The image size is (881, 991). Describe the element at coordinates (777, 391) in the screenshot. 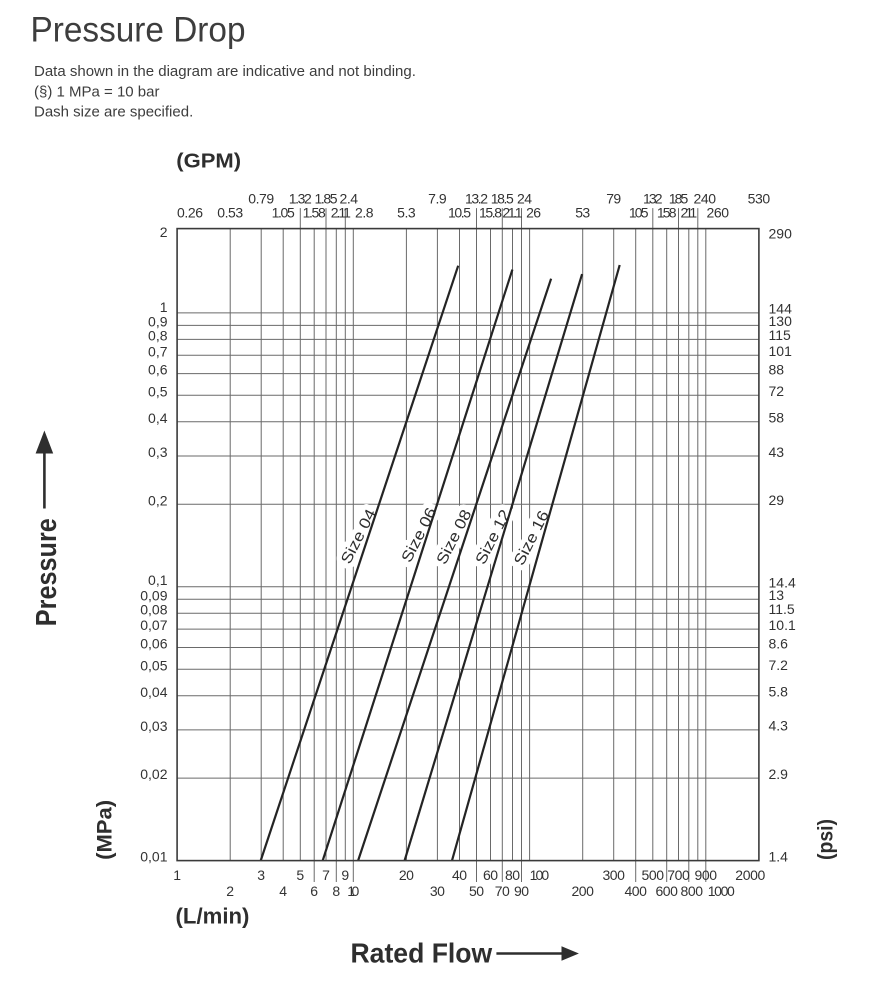

I see `svg-text: 72` at that location.